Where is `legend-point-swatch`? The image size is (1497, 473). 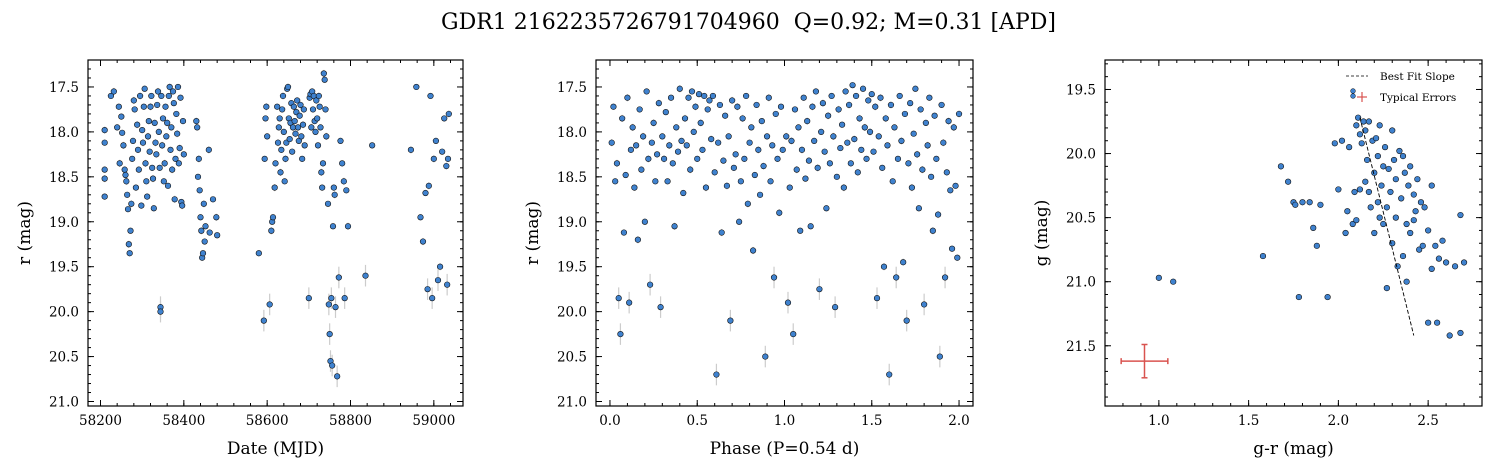
legend-point-swatch is located at coordinates (1353, 96).